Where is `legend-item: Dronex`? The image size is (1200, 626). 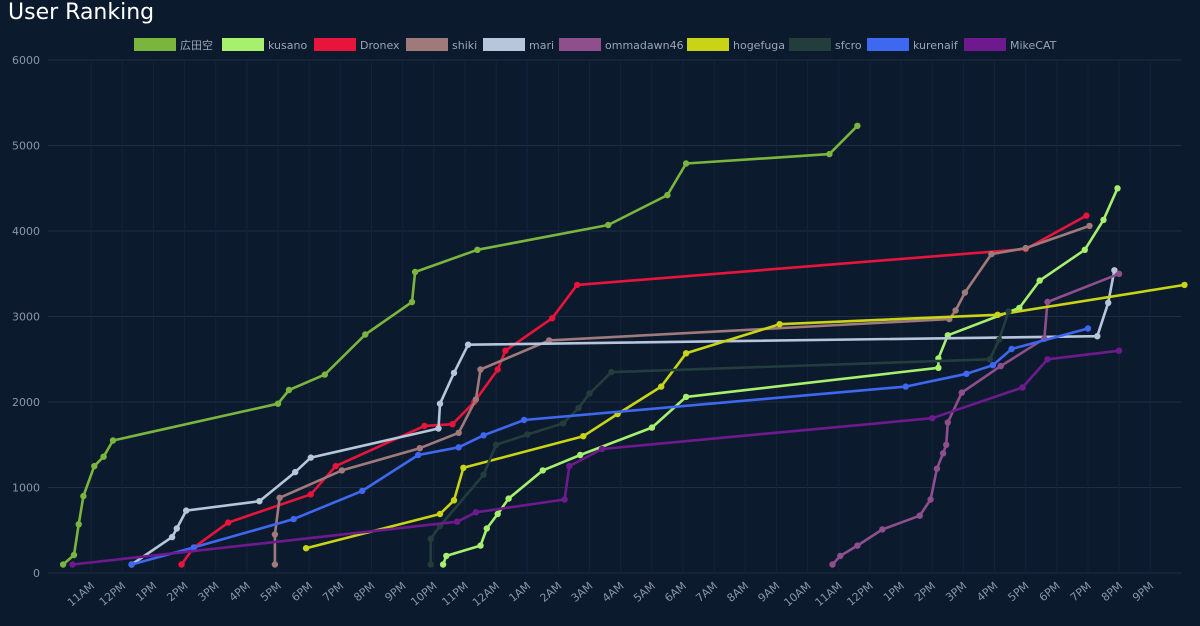 legend-item: Dronex is located at coordinates (357, 45).